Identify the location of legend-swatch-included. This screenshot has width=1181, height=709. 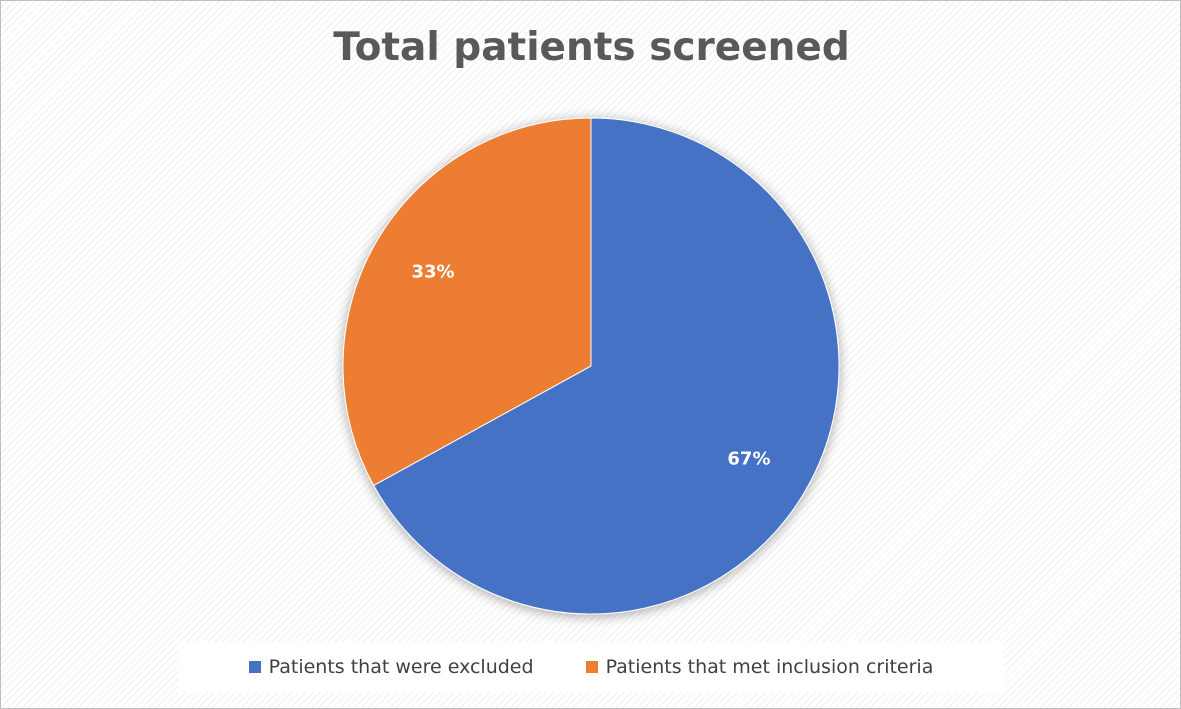
(591, 667).